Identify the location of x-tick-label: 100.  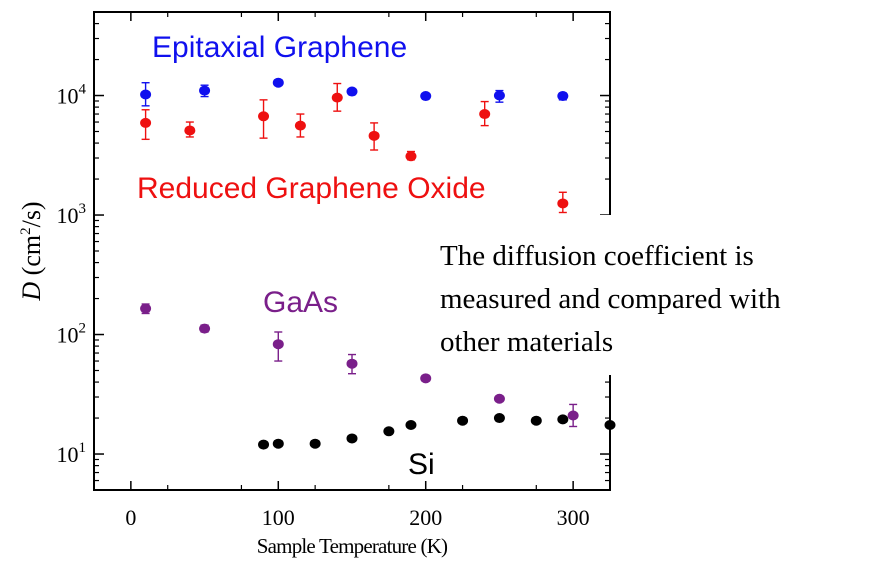
(278, 517).